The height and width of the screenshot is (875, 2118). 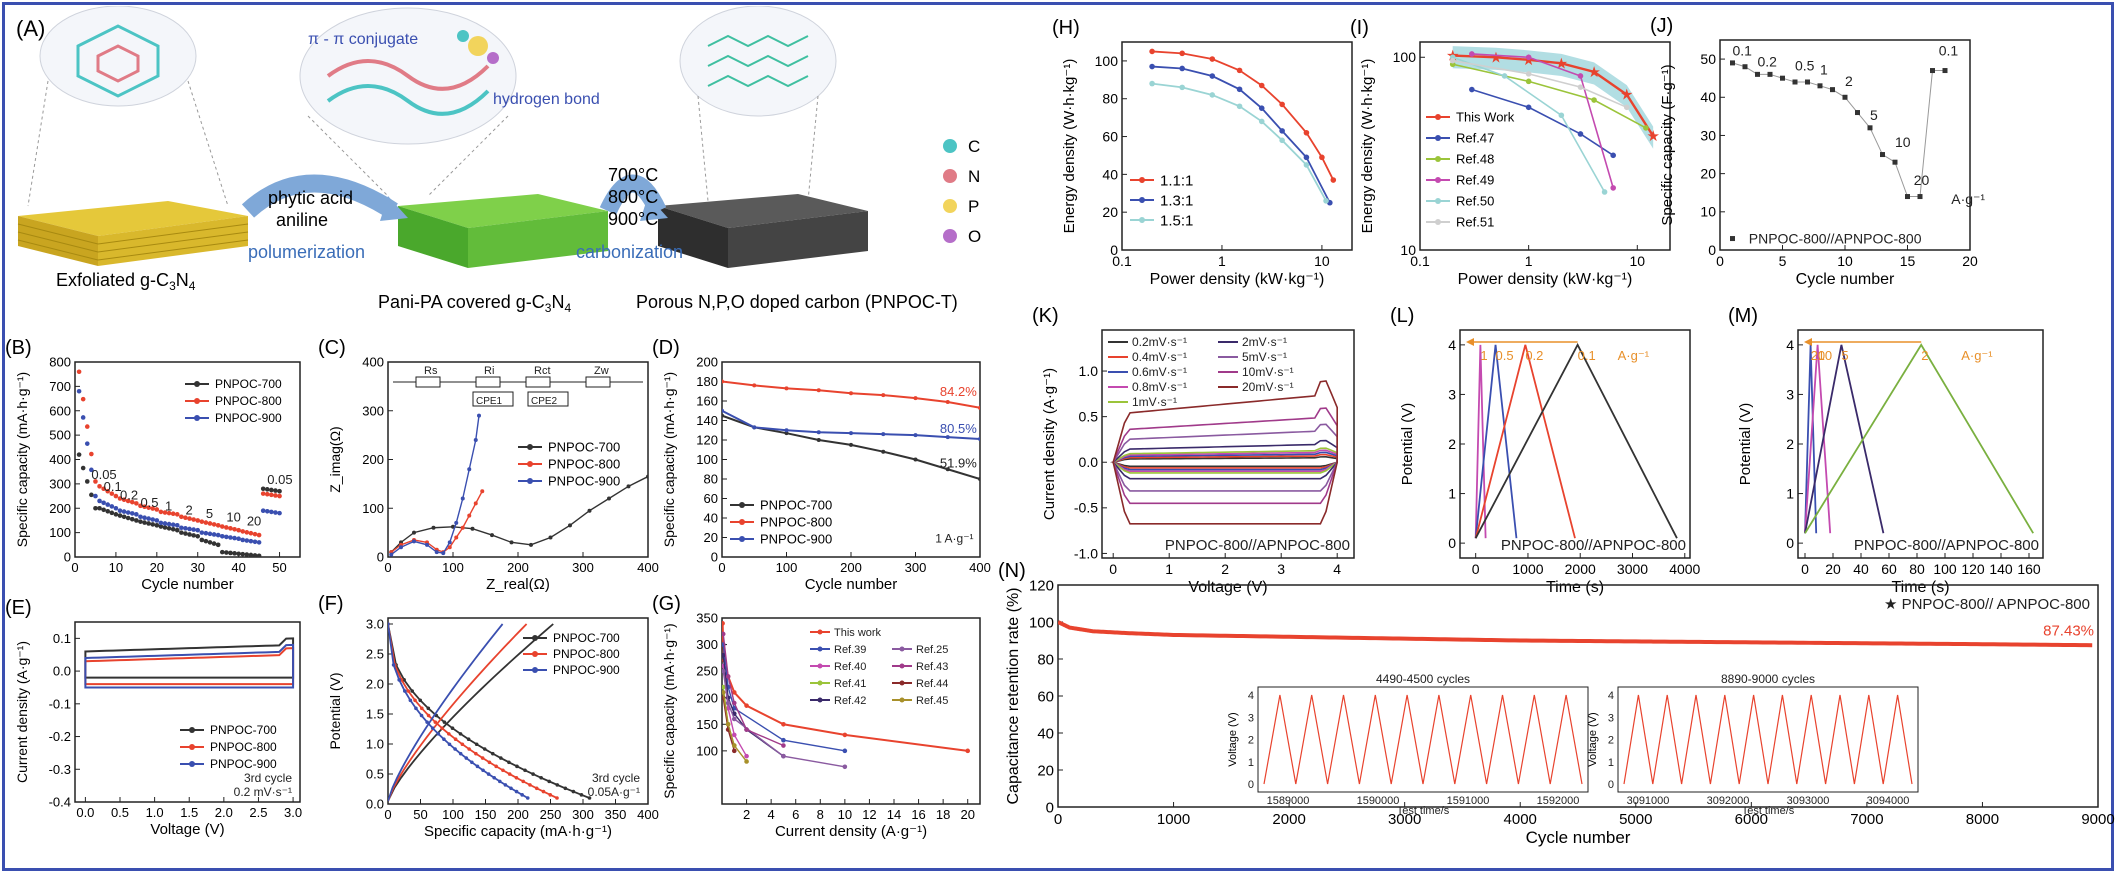 I want to click on panel-label-a: (A), so click(x=30, y=28).